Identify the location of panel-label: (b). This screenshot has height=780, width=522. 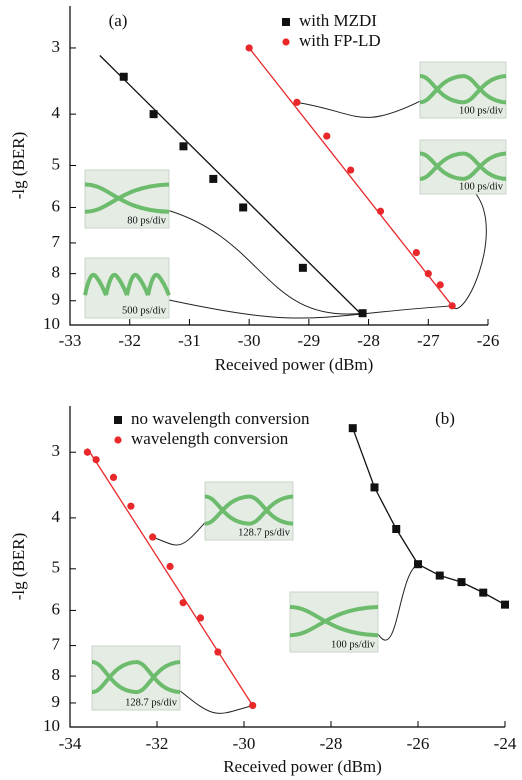
(445, 418).